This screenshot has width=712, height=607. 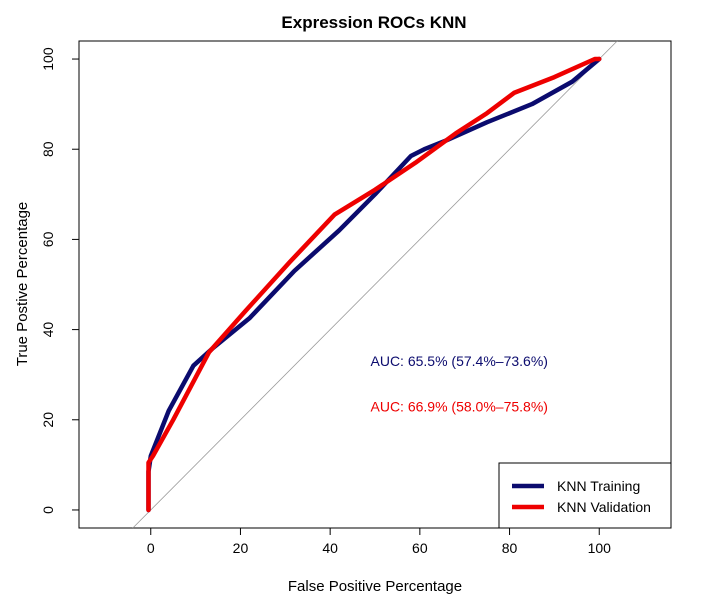 I want to click on y-tick-label: 40, so click(x=48, y=330).